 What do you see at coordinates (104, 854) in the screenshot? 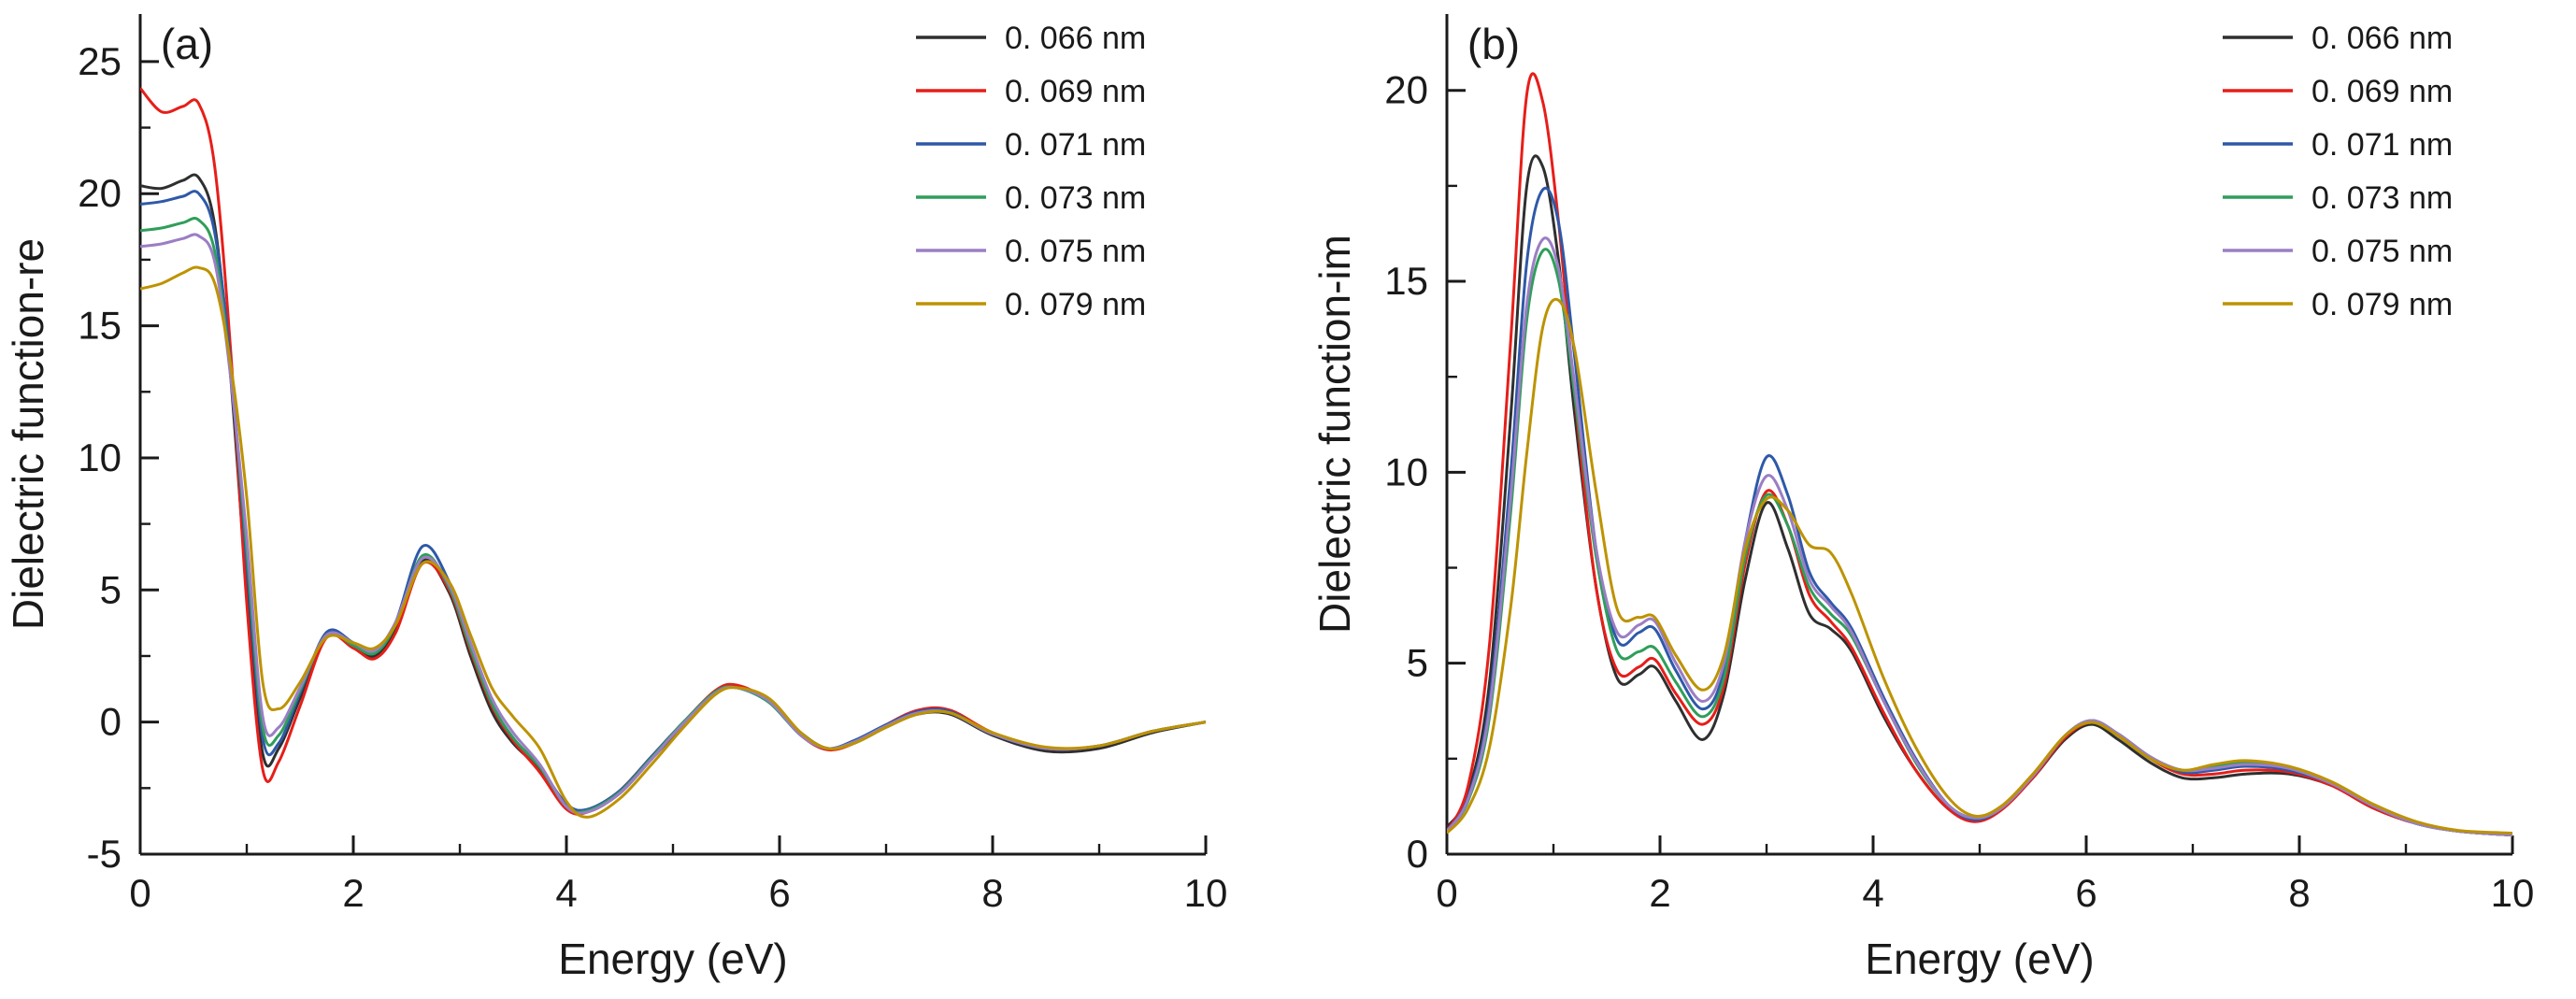
I see `y-tick-label: -5` at bounding box center [104, 854].